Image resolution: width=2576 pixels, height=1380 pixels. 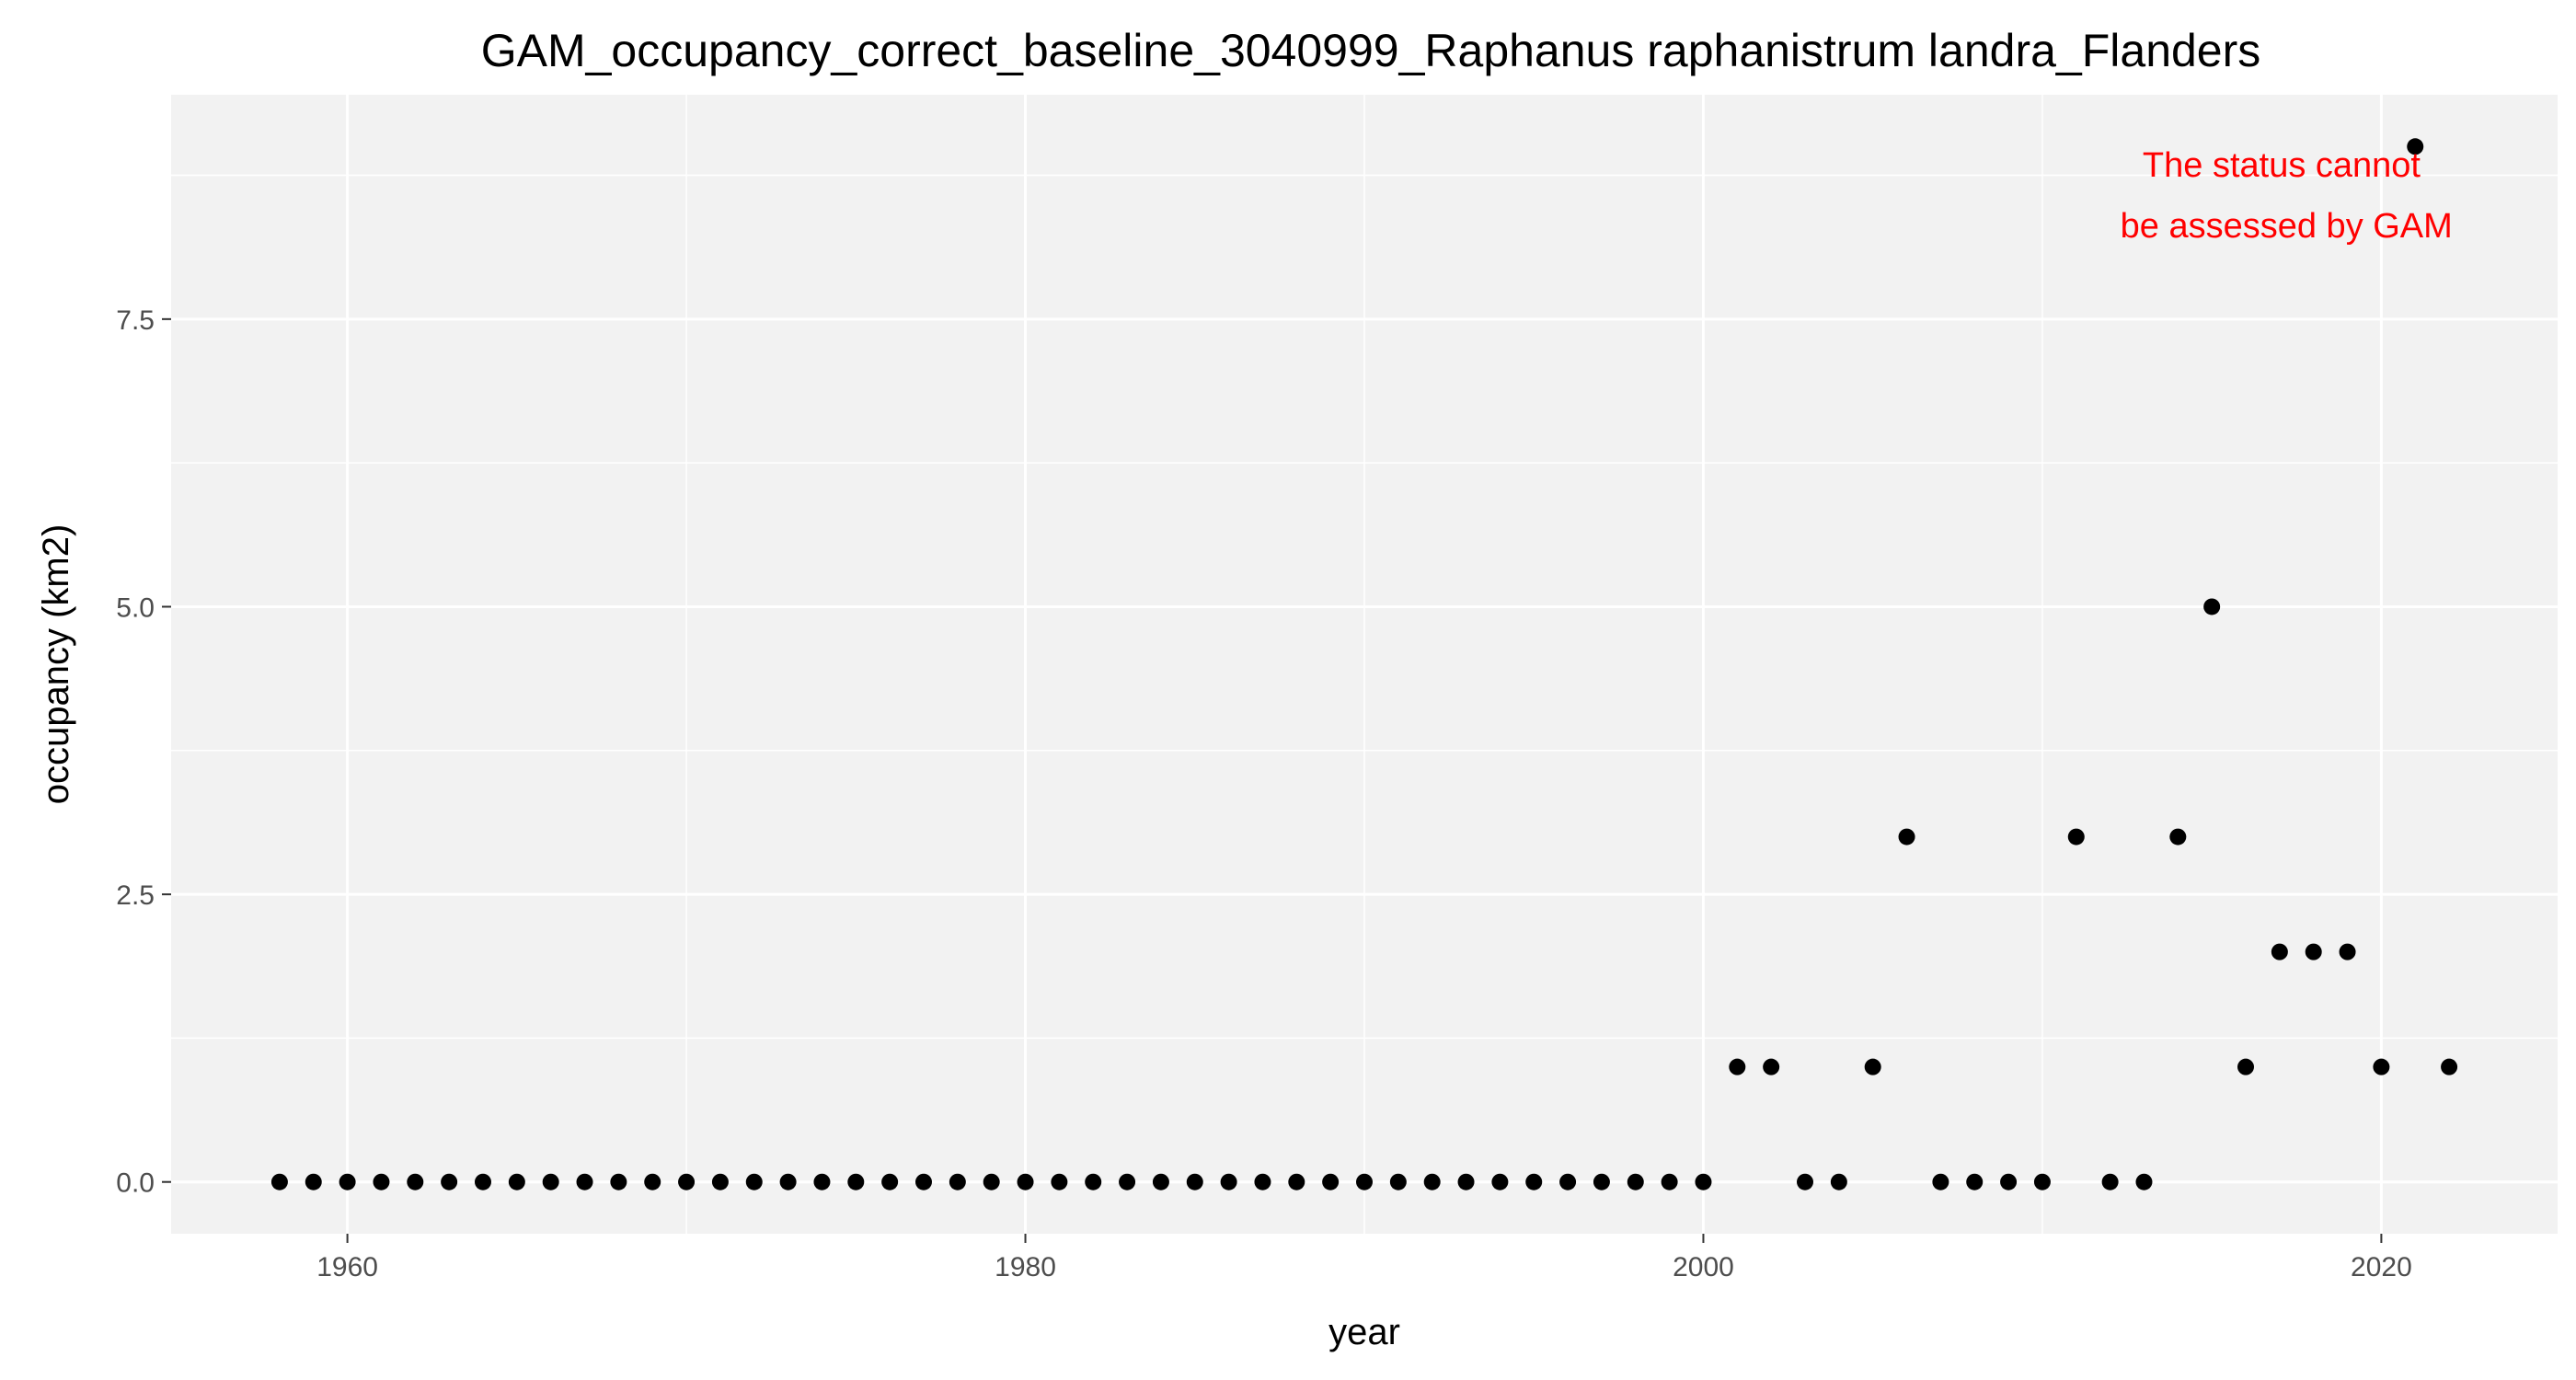 What do you see at coordinates (2287, 226) in the screenshot?
I see `annotation-line-2: be assessed by GAM` at bounding box center [2287, 226].